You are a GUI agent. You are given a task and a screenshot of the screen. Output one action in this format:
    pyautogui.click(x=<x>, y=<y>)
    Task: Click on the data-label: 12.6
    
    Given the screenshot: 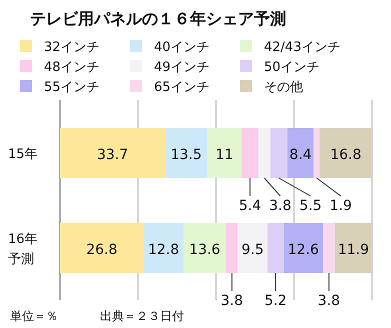 What is the action you would take?
    pyautogui.click(x=304, y=250)
    